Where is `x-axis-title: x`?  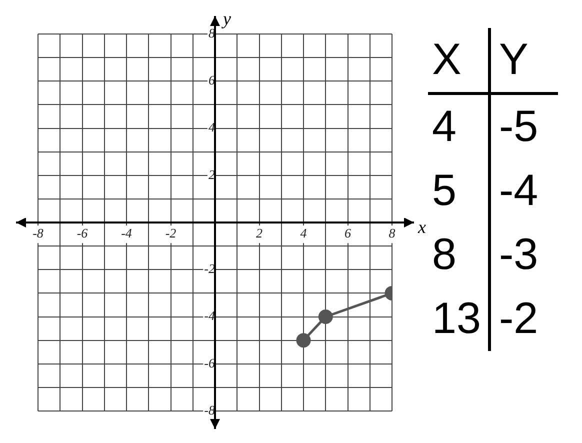 x-axis-title: x is located at coordinates (421, 227).